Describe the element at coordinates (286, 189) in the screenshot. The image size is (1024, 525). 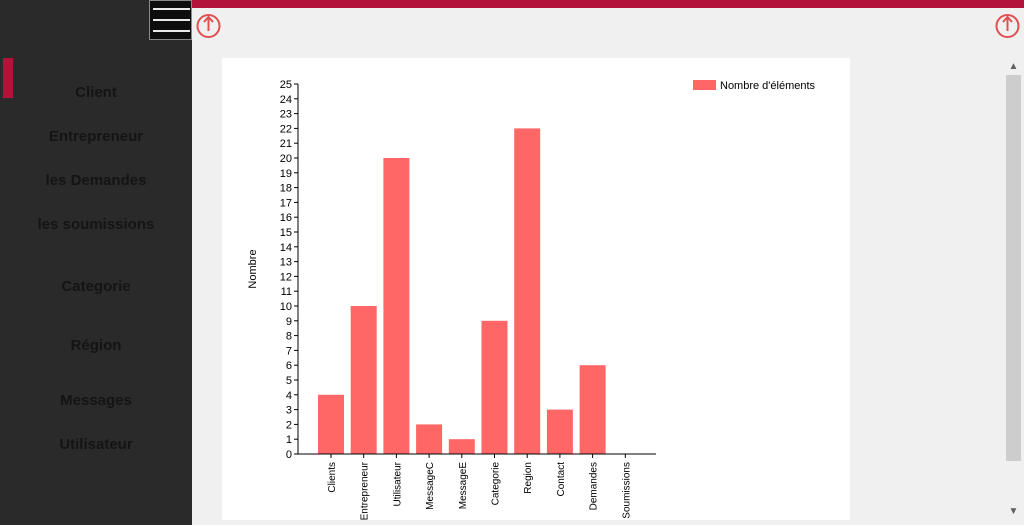
I see `y-tick-label: 18` at that location.